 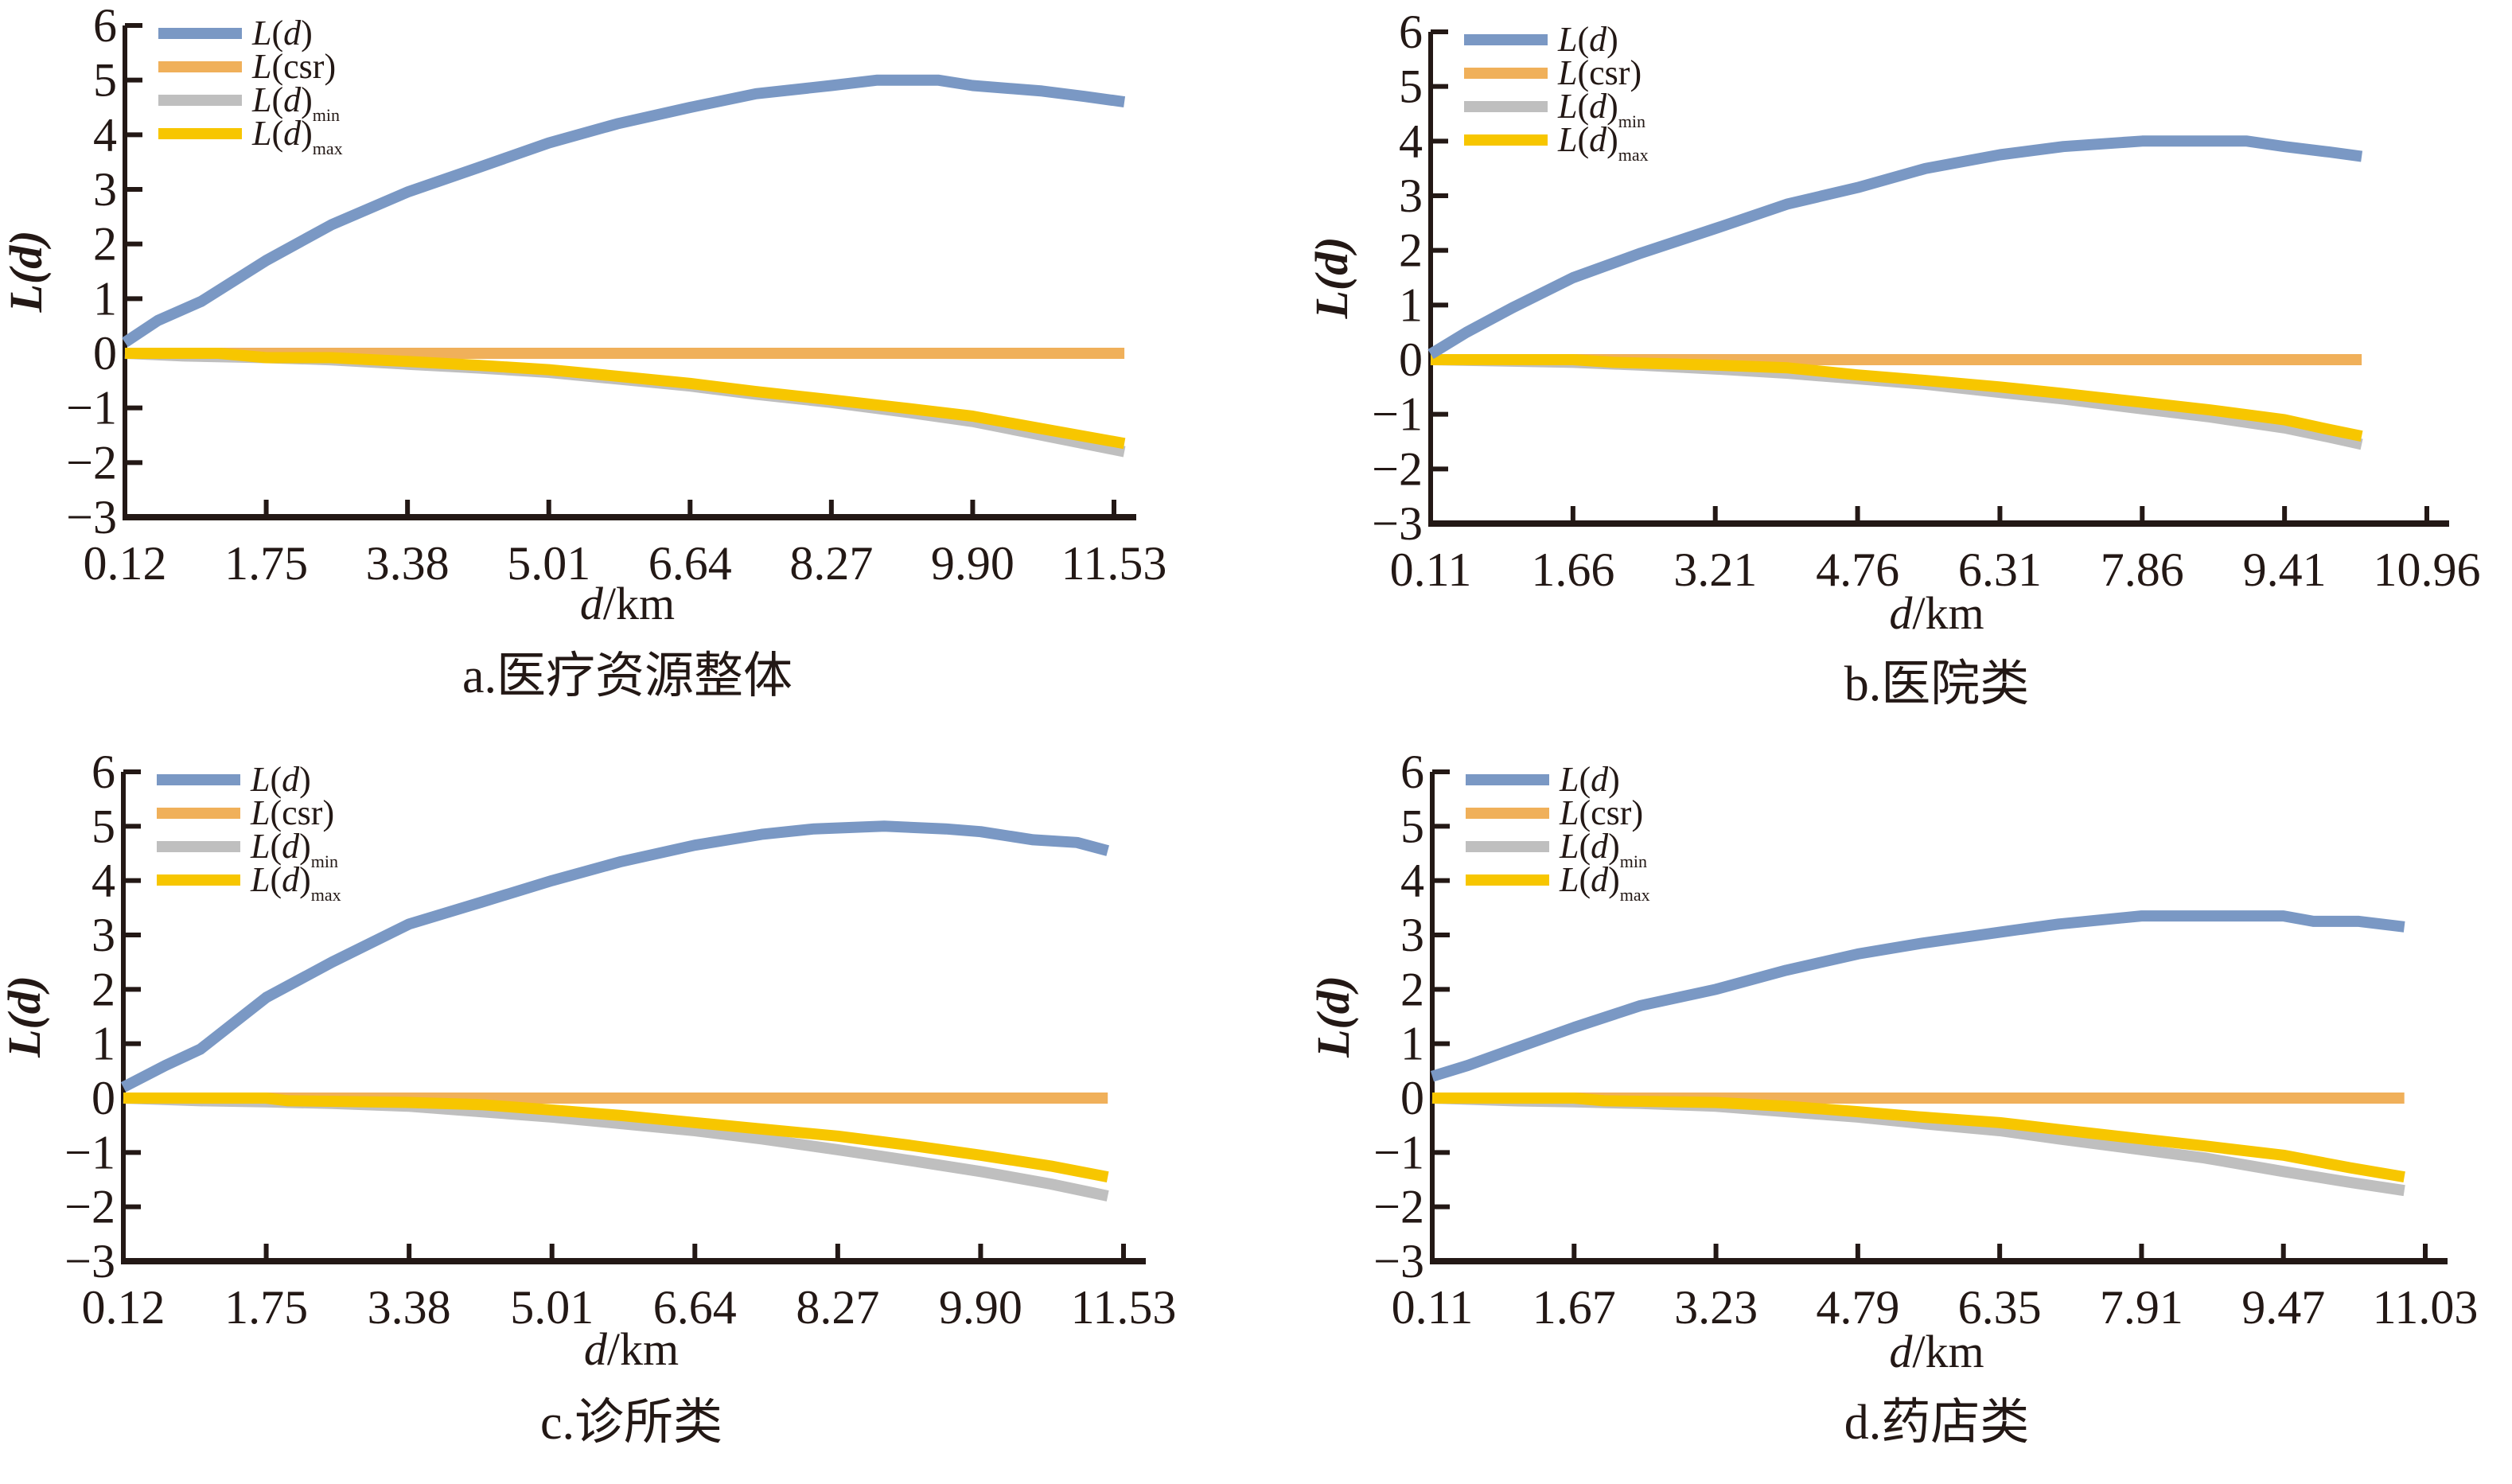 I want to click on panel-caption: c.诊所类, so click(x=631, y=1423).